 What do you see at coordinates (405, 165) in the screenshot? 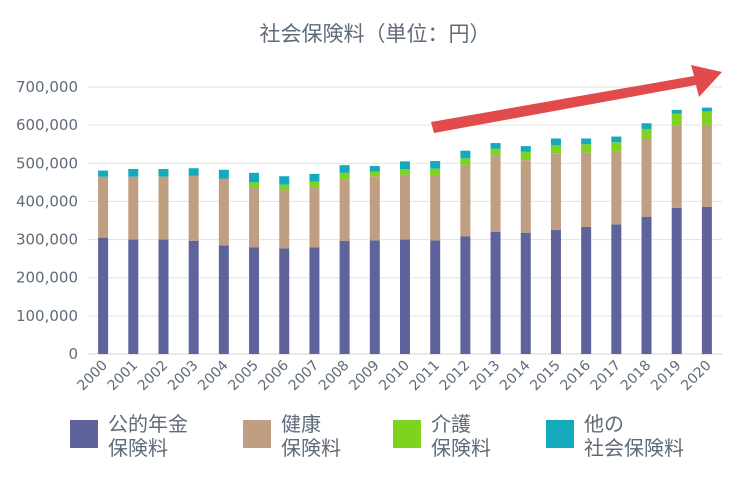
I see `bar-segment-2010-s3` at bounding box center [405, 165].